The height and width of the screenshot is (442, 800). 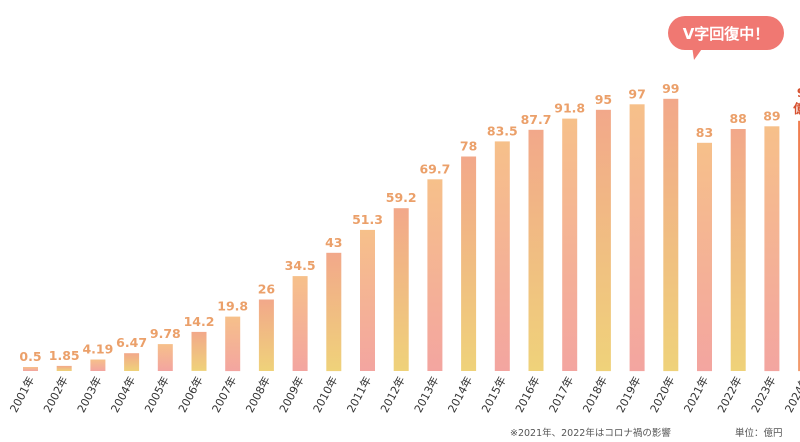 What do you see at coordinates (426, 394) in the screenshot?
I see `x-tick-2013年: 2013年` at bounding box center [426, 394].